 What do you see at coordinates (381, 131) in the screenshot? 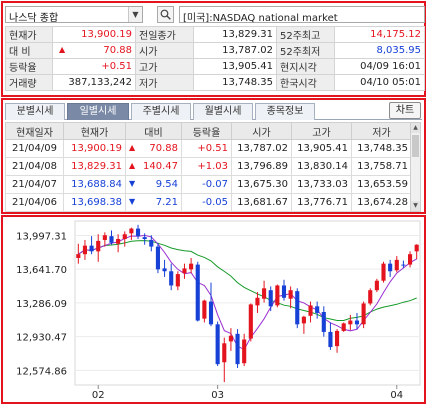
I see `column-header: 저가` at bounding box center [381, 131].